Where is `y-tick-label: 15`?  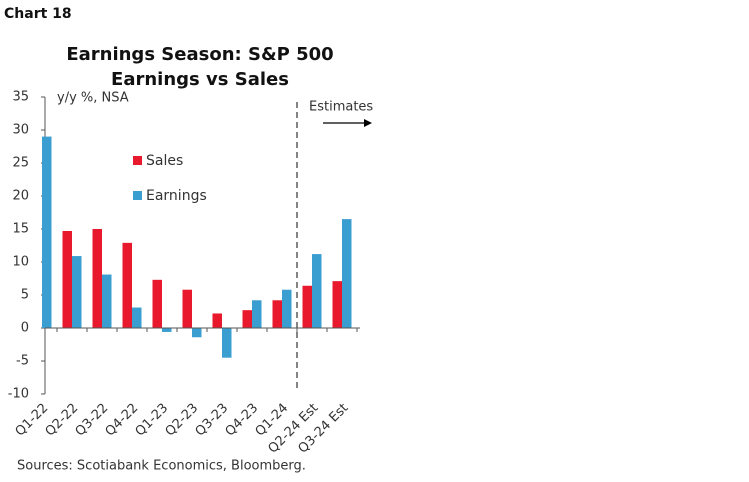
y-tick-label: 15 is located at coordinates (20, 229).